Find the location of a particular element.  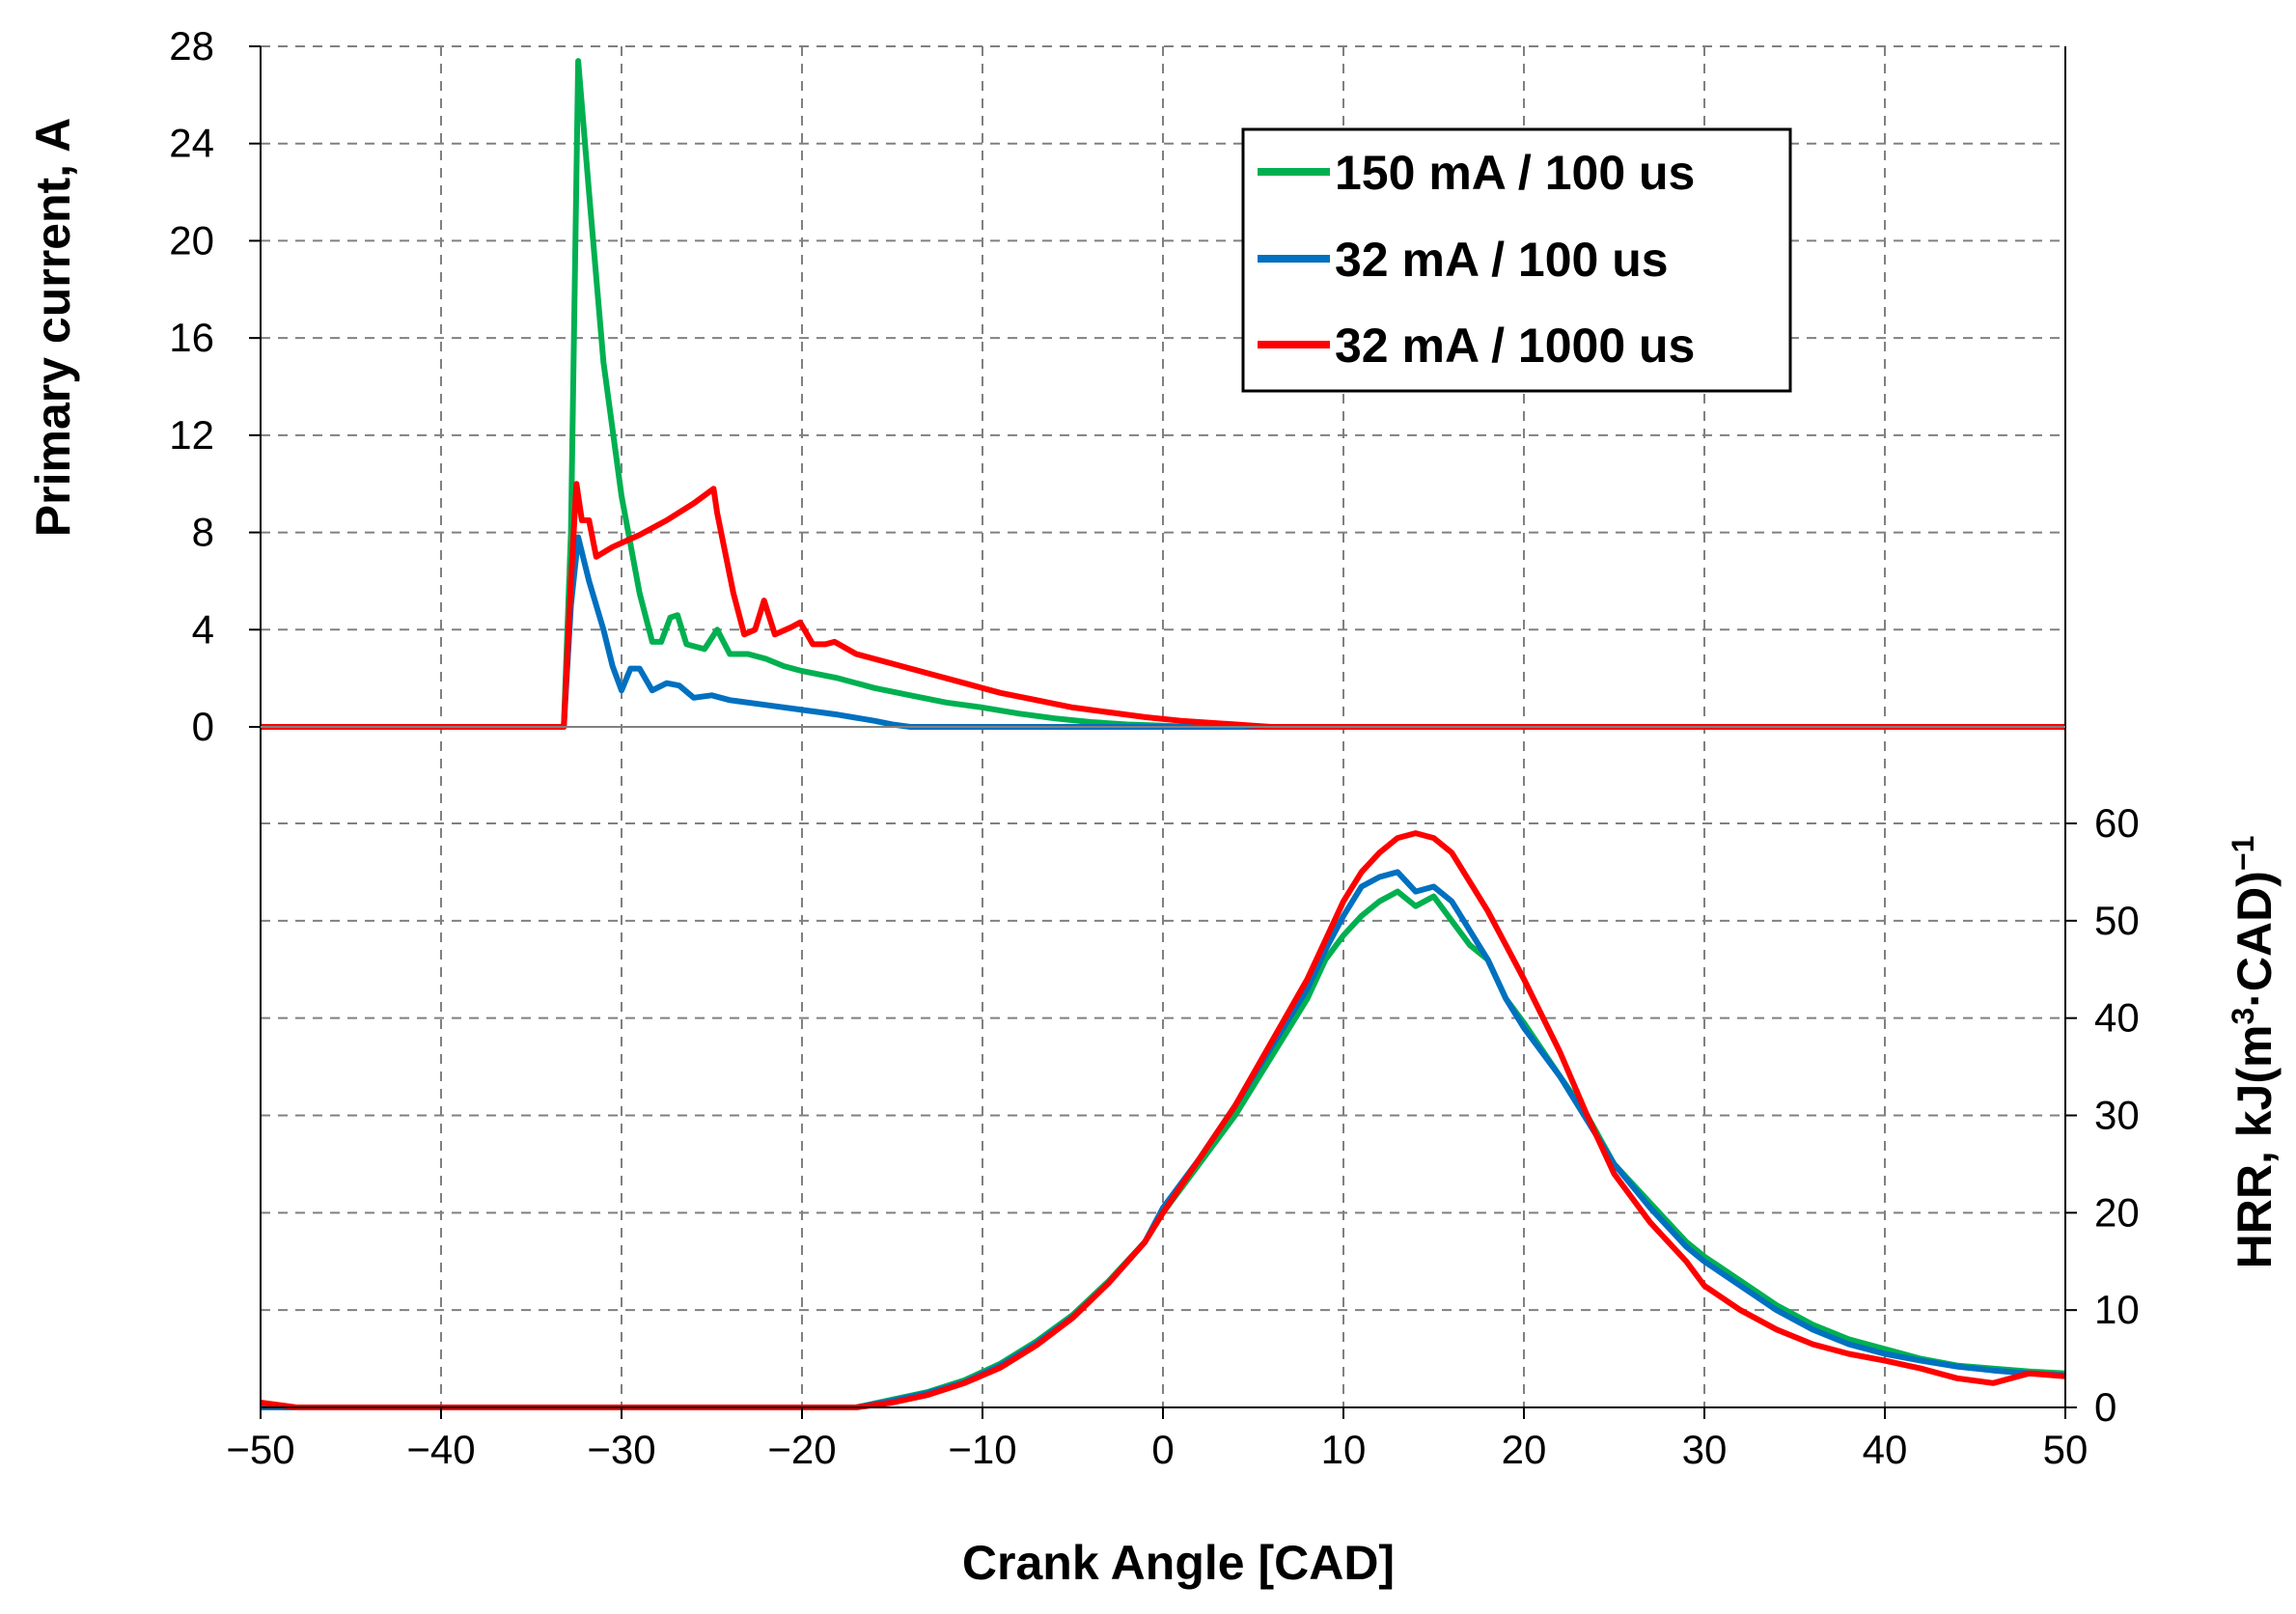

current-tick-label: 24 is located at coordinates (191, 144).